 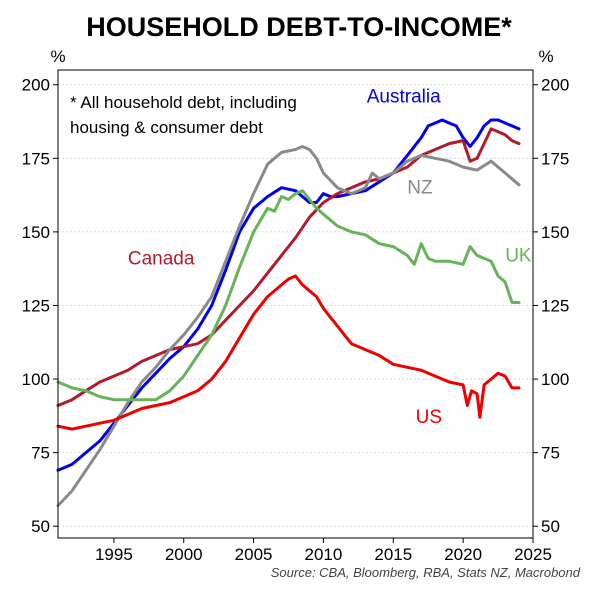 I want to click on y-unit-left: %, so click(x=57, y=56).